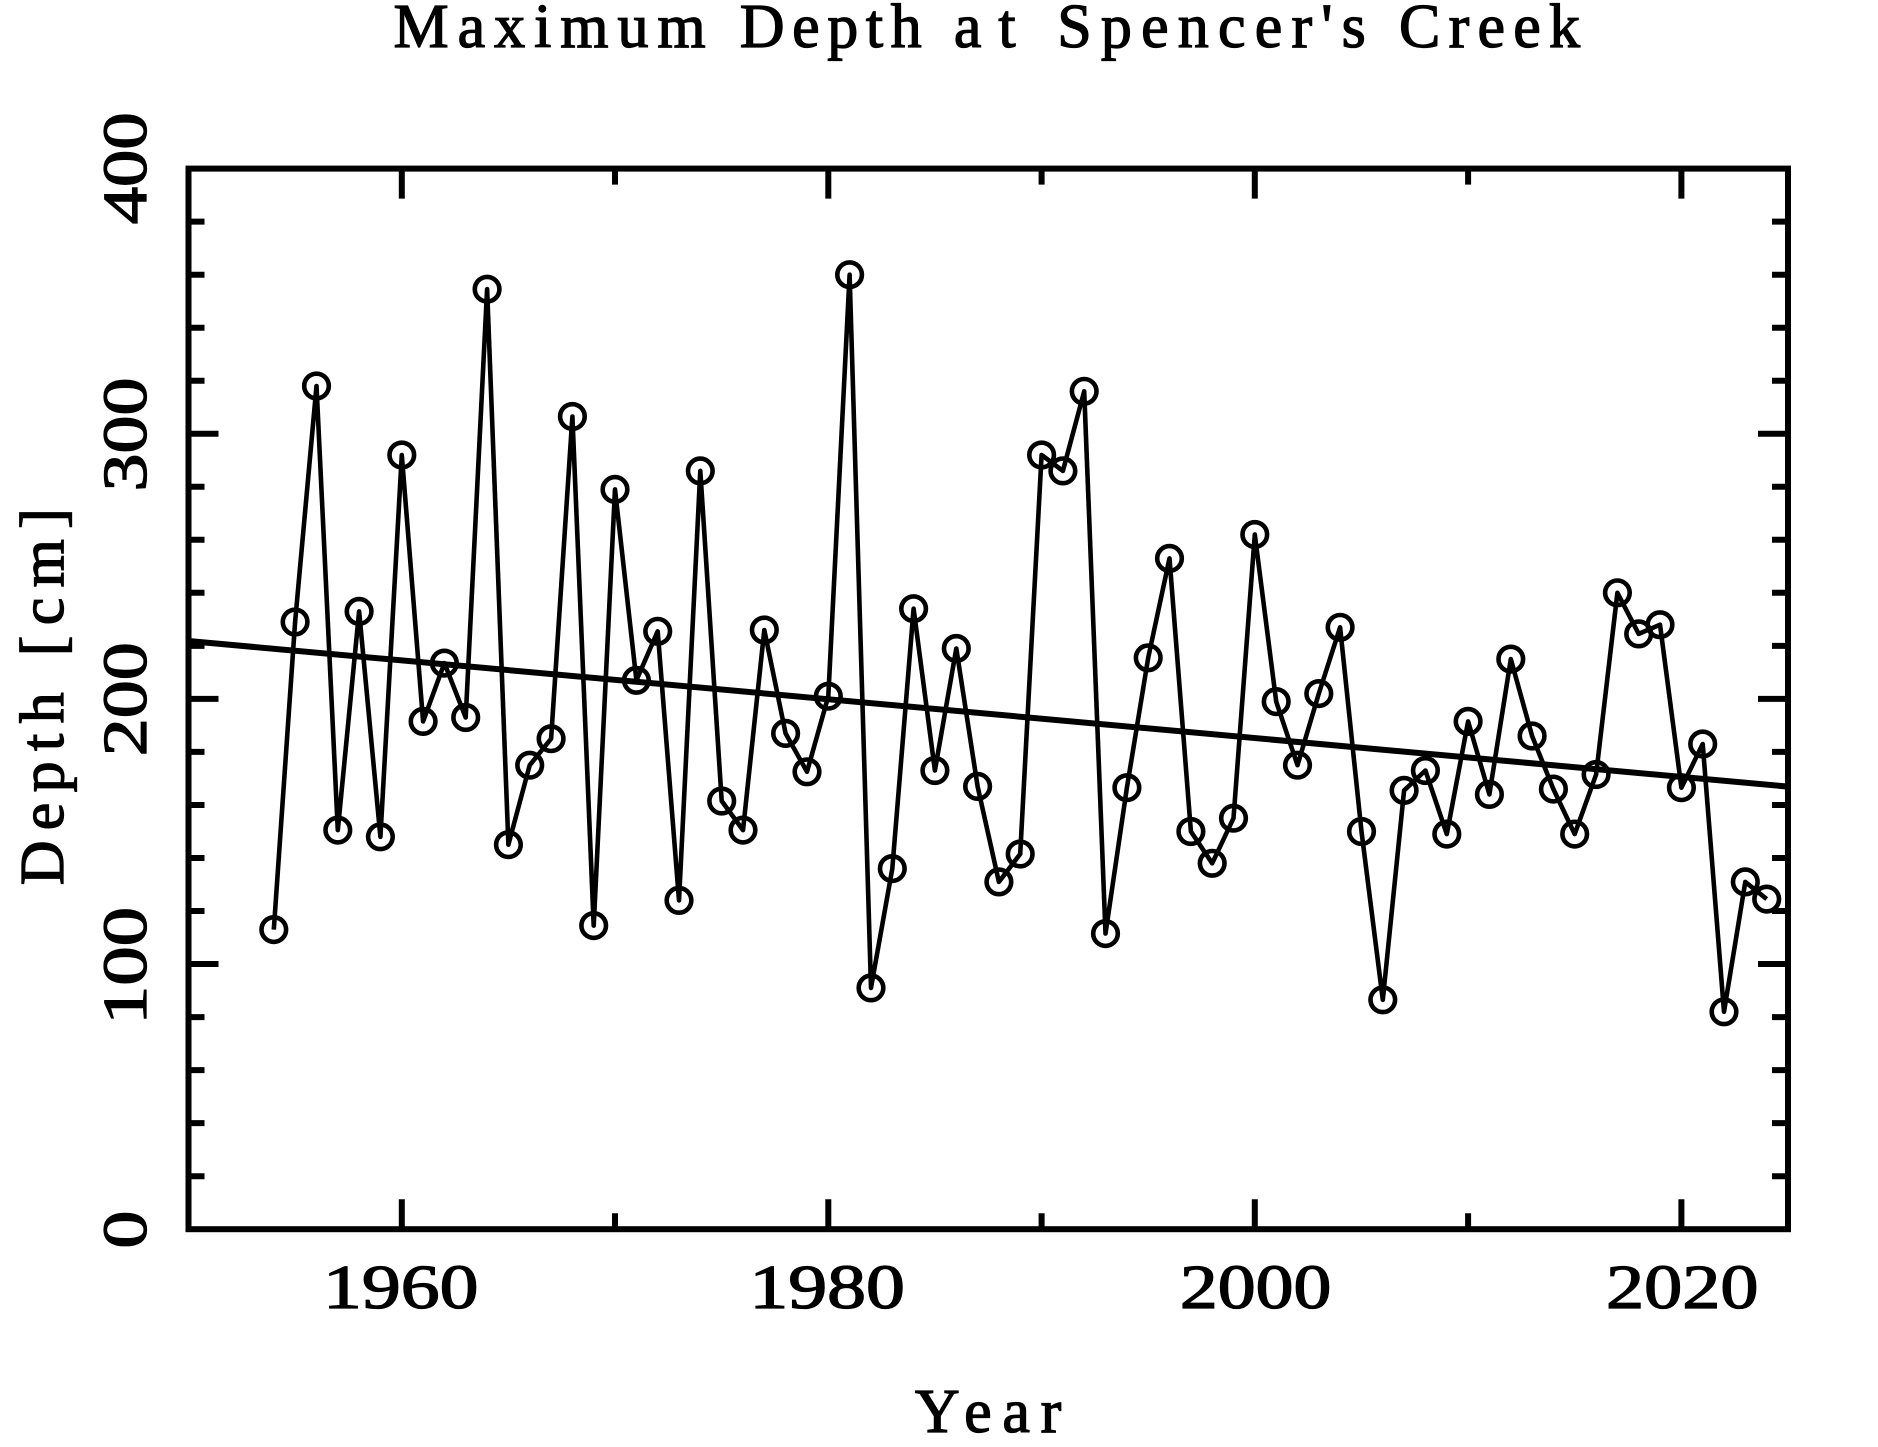 The height and width of the screenshot is (1447, 1878). Describe the element at coordinates (401, 1288) in the screenshot. I see `svg-text: 1960` at that location.